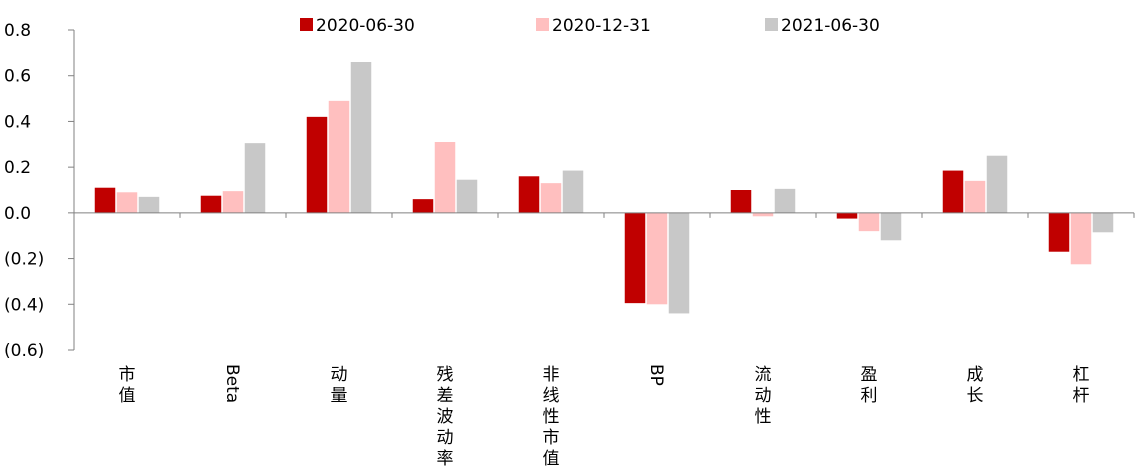  I want to click on x-category-label: BP, so click(656, 375).